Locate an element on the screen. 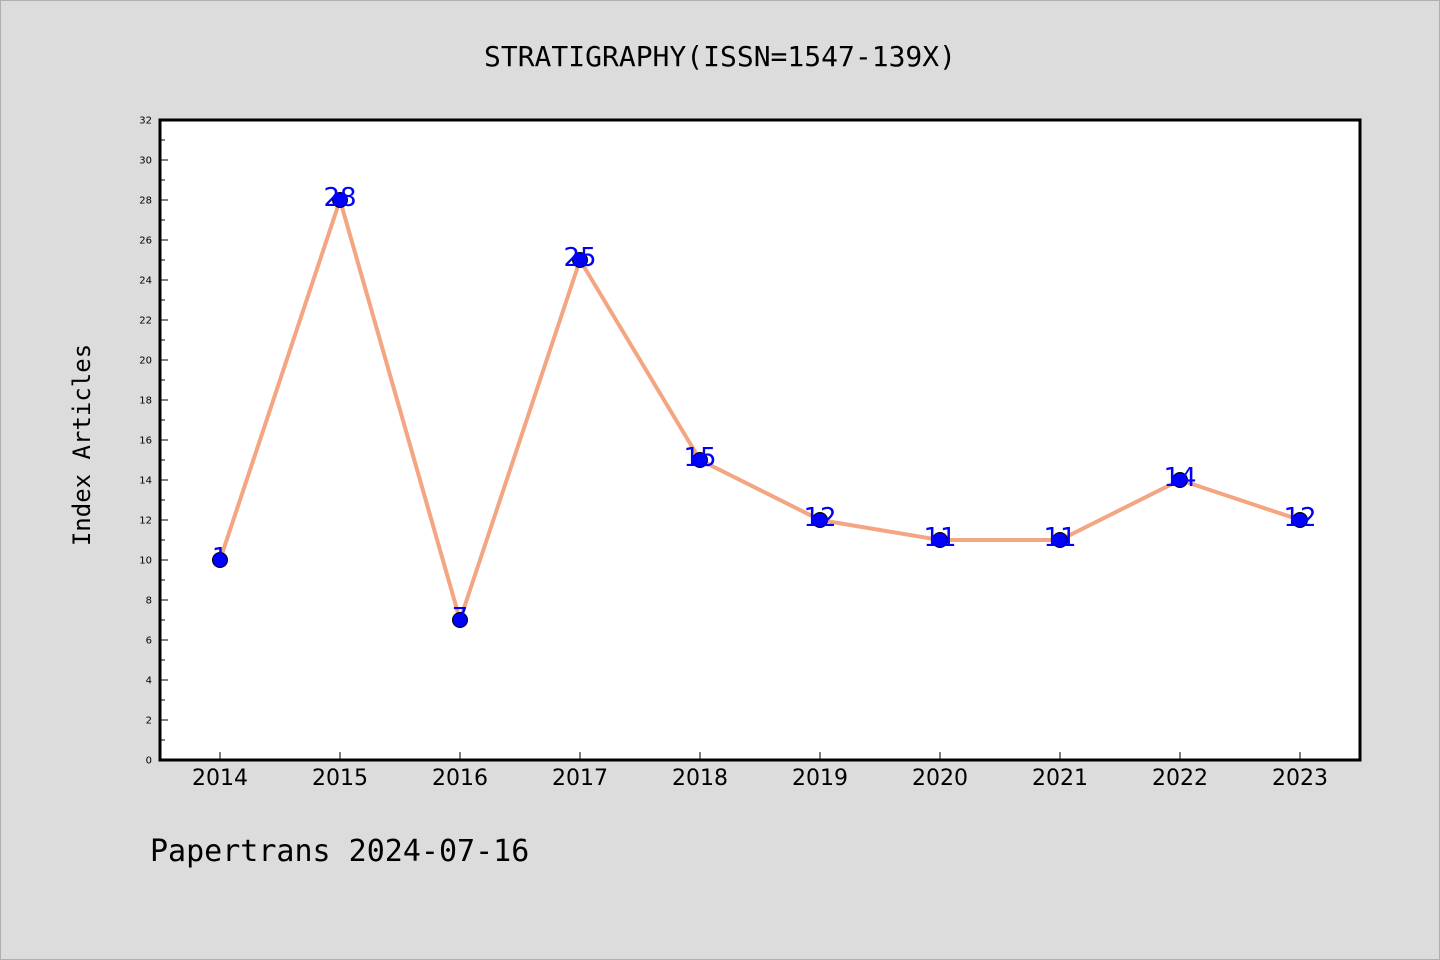  footer-note: Papertrans 2024-07-16 is located at coordinates (340, 851).